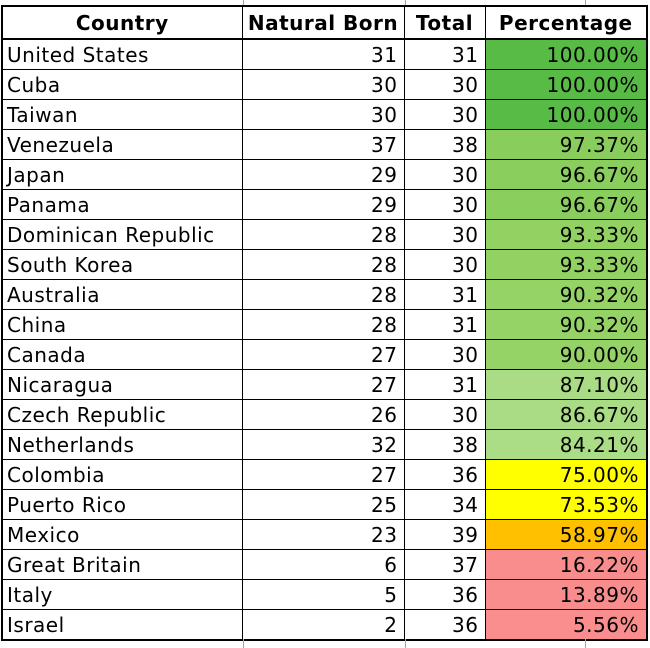 This screenshot has width=650, height=648. I want to click on cell-percentage: 97.37%, so click(566, 144).